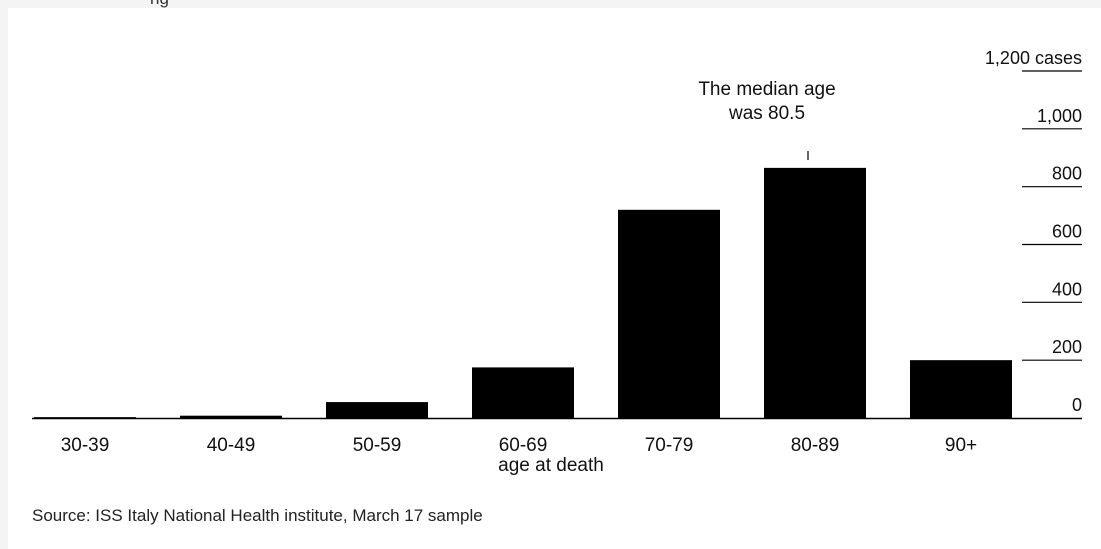  I want to click on y-tick-label: 1,000, so click(1059, 116).